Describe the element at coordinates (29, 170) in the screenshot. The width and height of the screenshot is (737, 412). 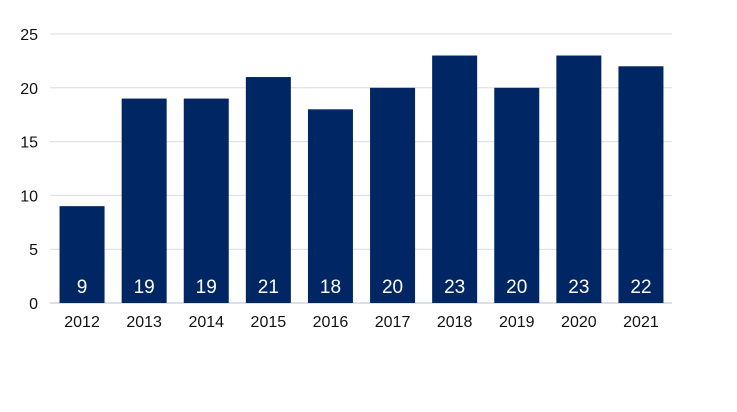
I see `y-axis-ticks: 0 5 10 15 20 25` at that location.